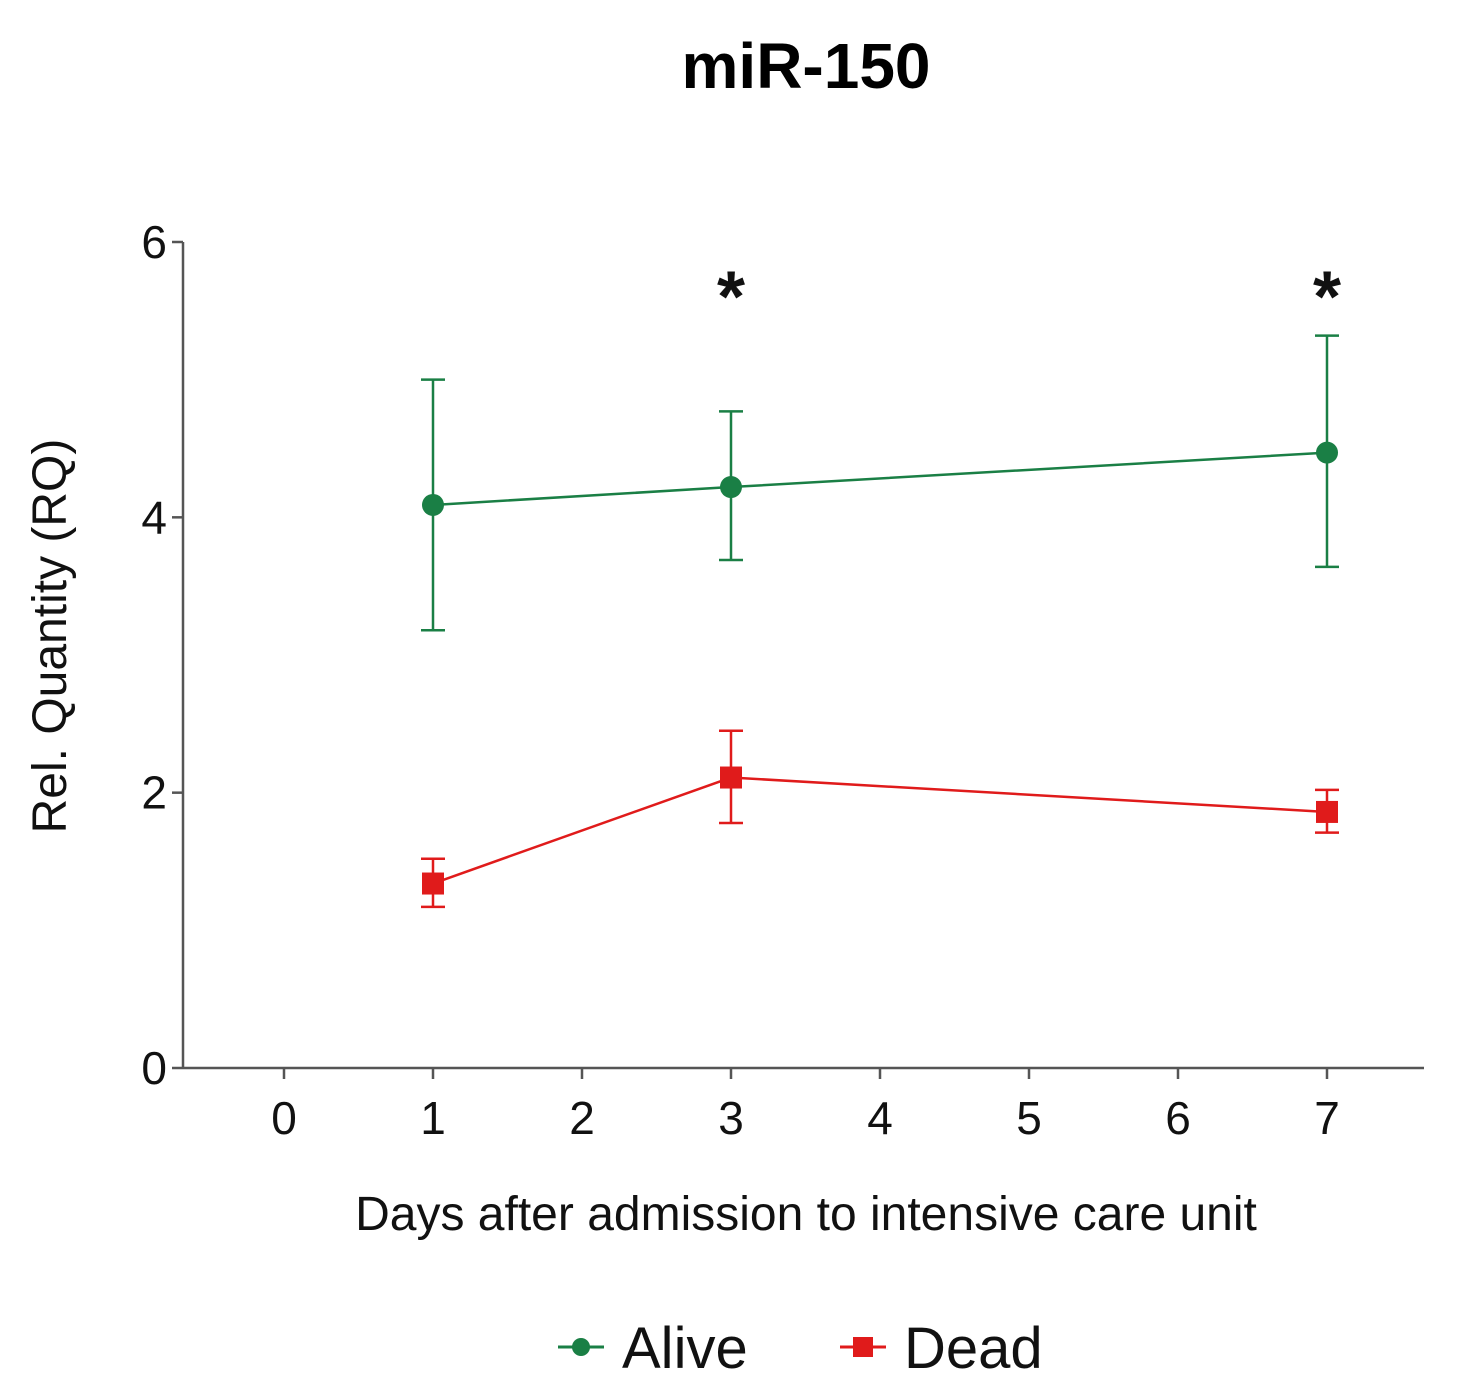 Image resolution: width=1464 pixels, height=1395 pixels. I want to click on series-alive, so click(880, 483).